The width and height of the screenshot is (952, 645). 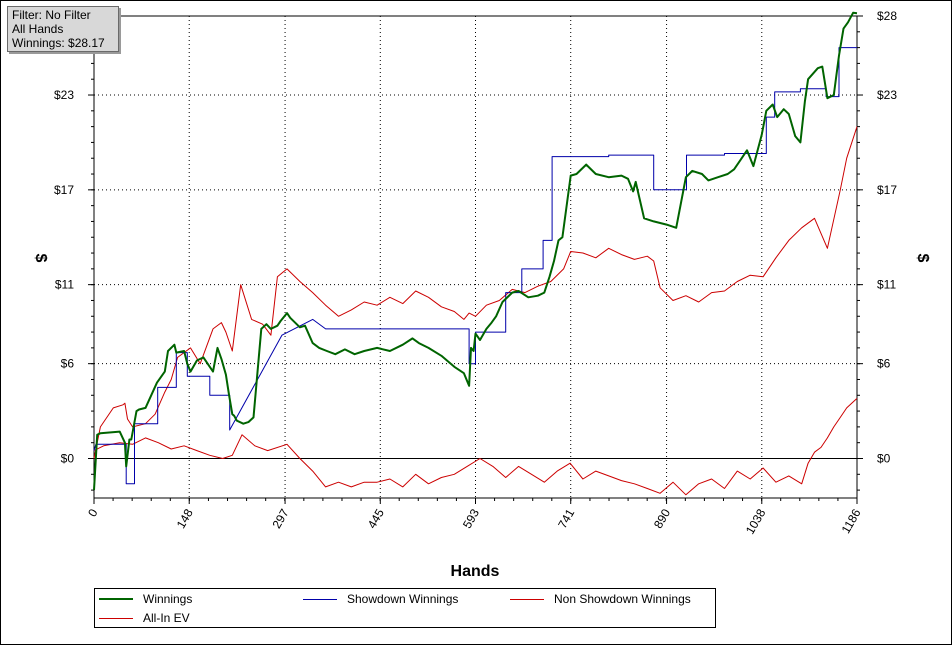 What do you see at coordinates (93, 512) in the screenshot?
I see `x-tick-label: 0` at bounding box center [93, 512].